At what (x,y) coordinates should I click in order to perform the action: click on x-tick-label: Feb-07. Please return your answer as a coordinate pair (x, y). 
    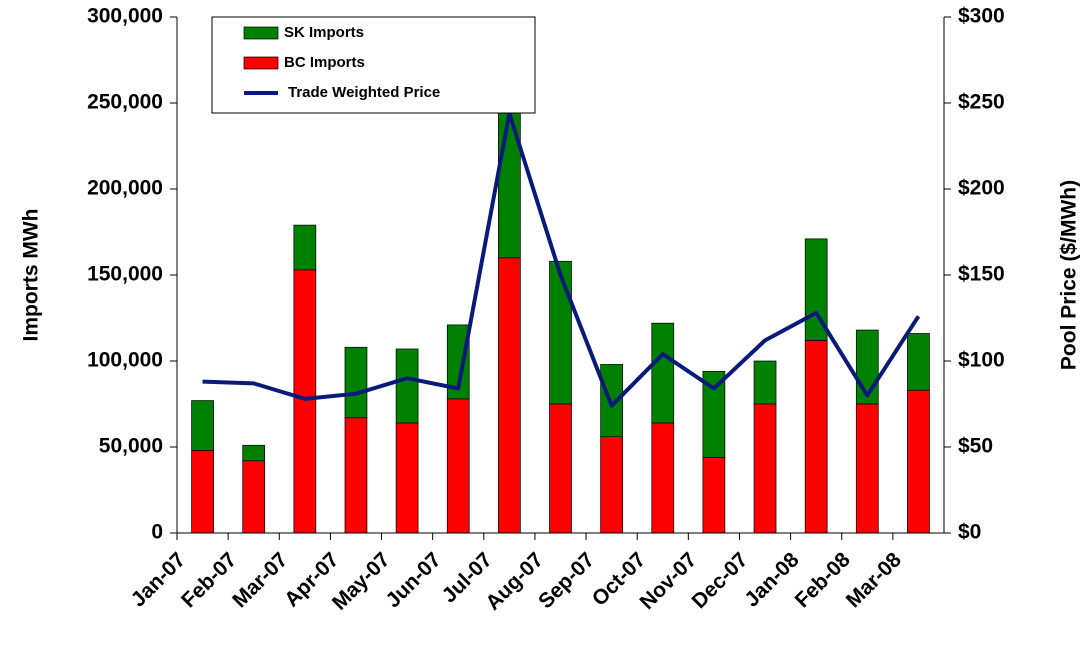
    Looking at the image, I should click on (209, 580).